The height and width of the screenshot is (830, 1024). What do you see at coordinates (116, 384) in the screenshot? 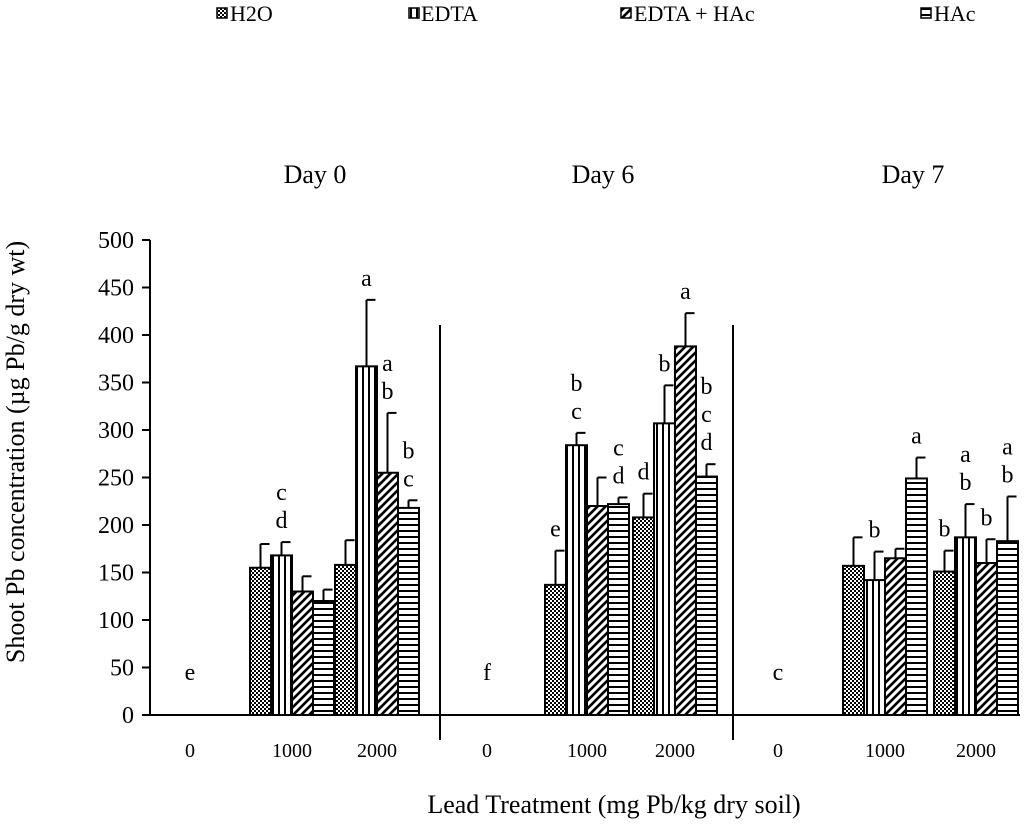
I see `y-tick-label: 350` at bounding box center [116, 384].